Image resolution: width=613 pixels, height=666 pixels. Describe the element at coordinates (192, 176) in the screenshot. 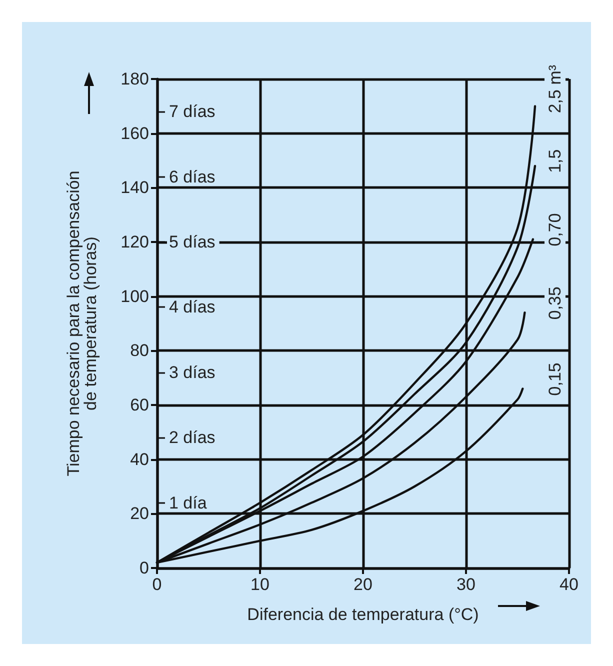

I see `y2-tick-label: 6 días` at that location.